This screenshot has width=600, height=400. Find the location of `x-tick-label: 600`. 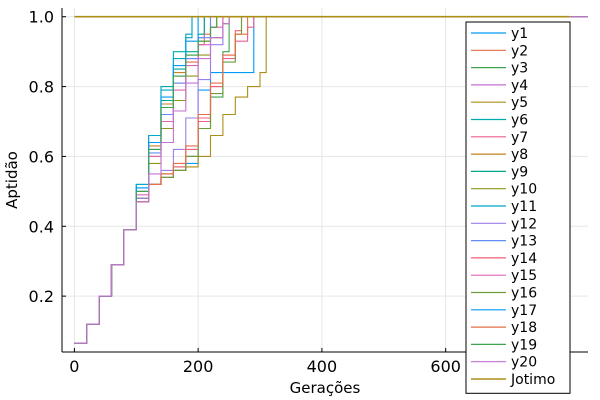

x-tick-label: 600 is located at coordinates (445, 366).